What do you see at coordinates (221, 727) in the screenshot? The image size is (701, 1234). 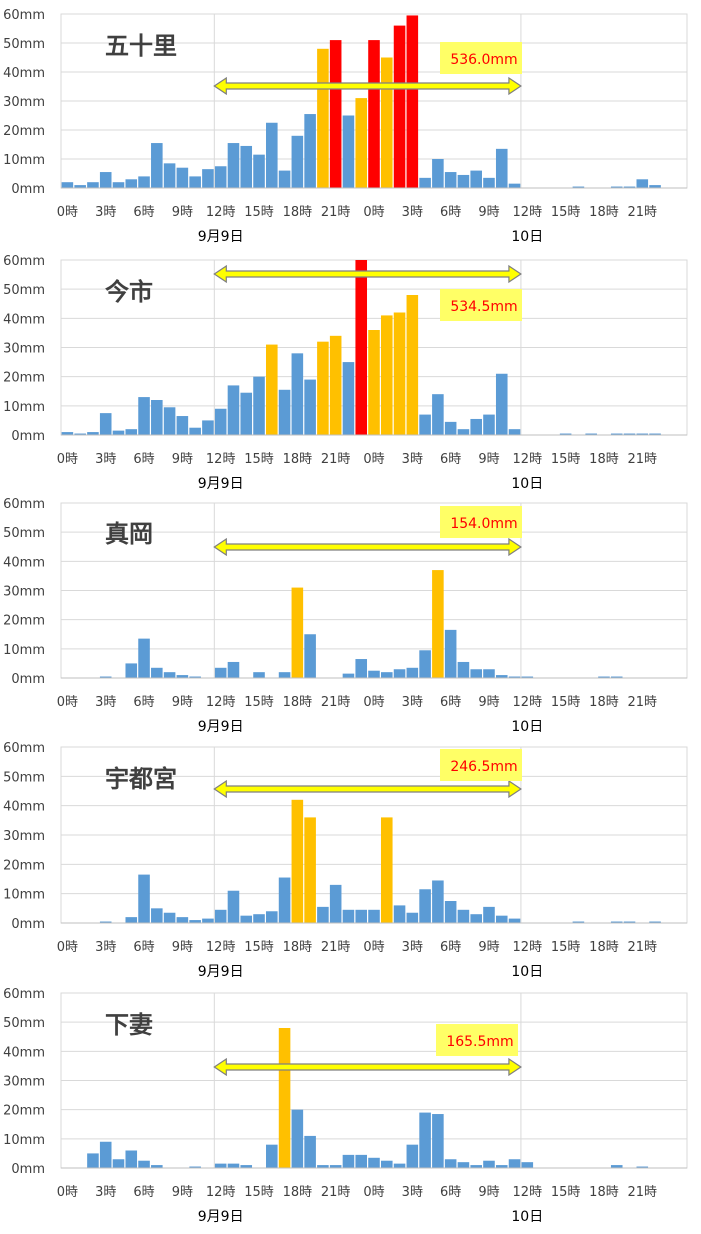 I see `date-label: 9月9日` at bounding box center [221, 727].